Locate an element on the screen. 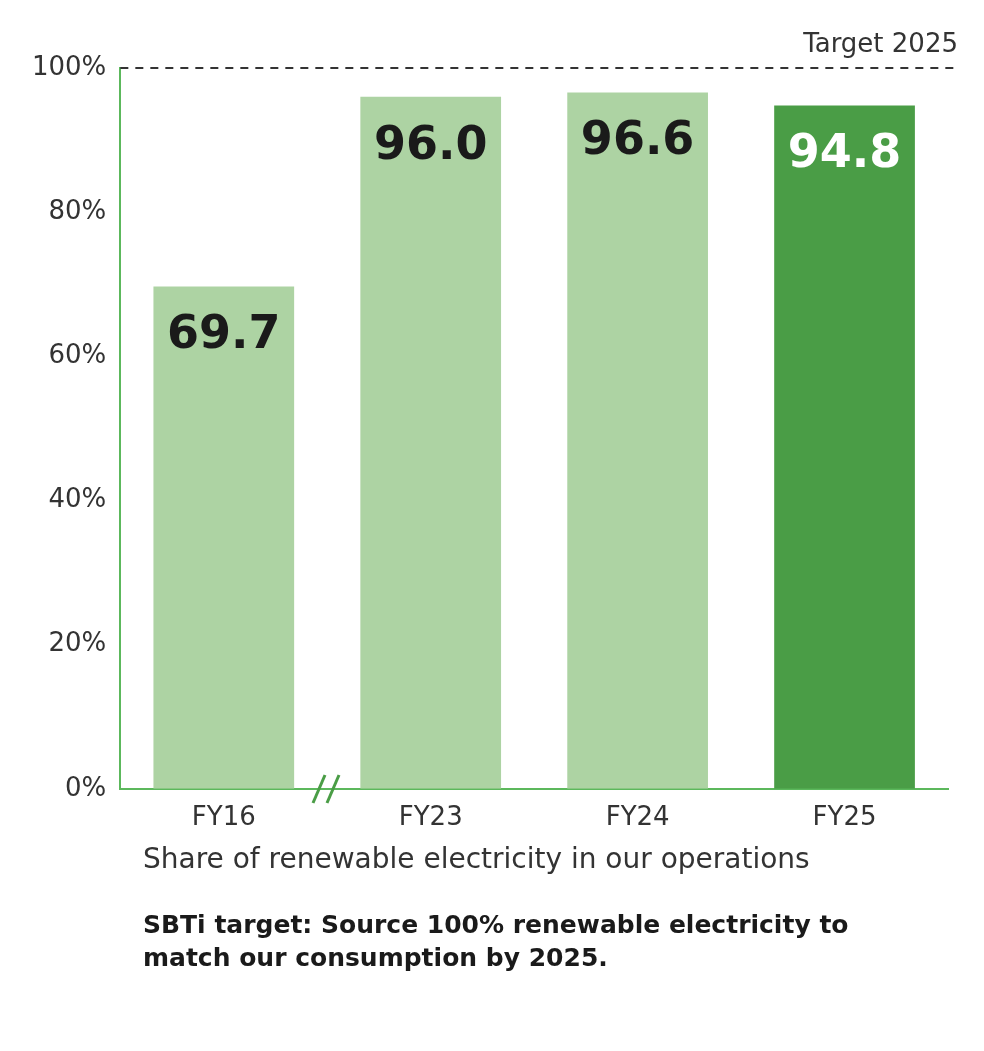  y-tick-label: 0% is located at coordinates (86, 786).